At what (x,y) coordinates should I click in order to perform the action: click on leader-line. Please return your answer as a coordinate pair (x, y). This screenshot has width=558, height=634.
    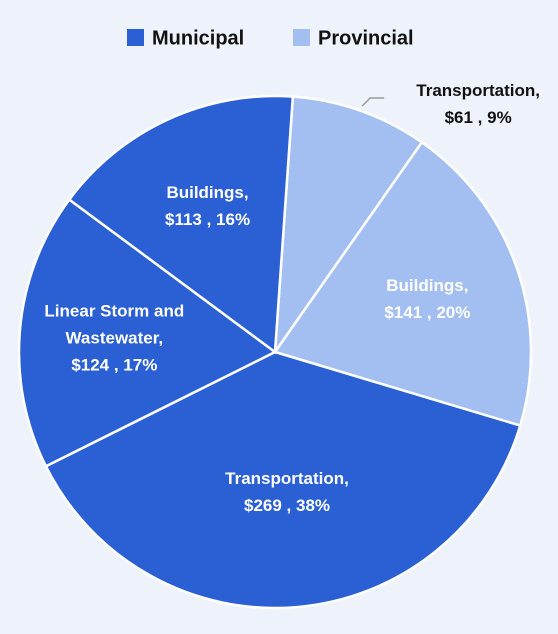
    Looking at the image, I should click on (373, 102).